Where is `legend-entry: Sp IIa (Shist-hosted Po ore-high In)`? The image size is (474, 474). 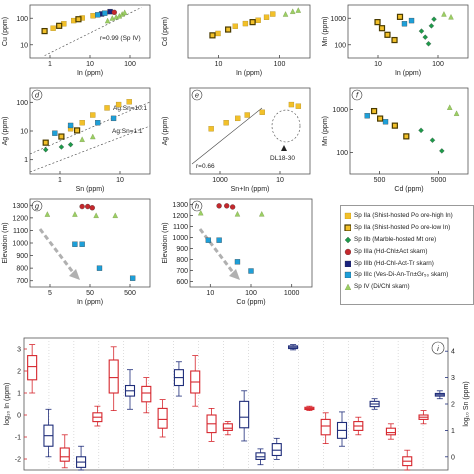 legend-entry: Sp IIa (Shist-hosted Po ore-high In) is located at coordinates (407, 216).